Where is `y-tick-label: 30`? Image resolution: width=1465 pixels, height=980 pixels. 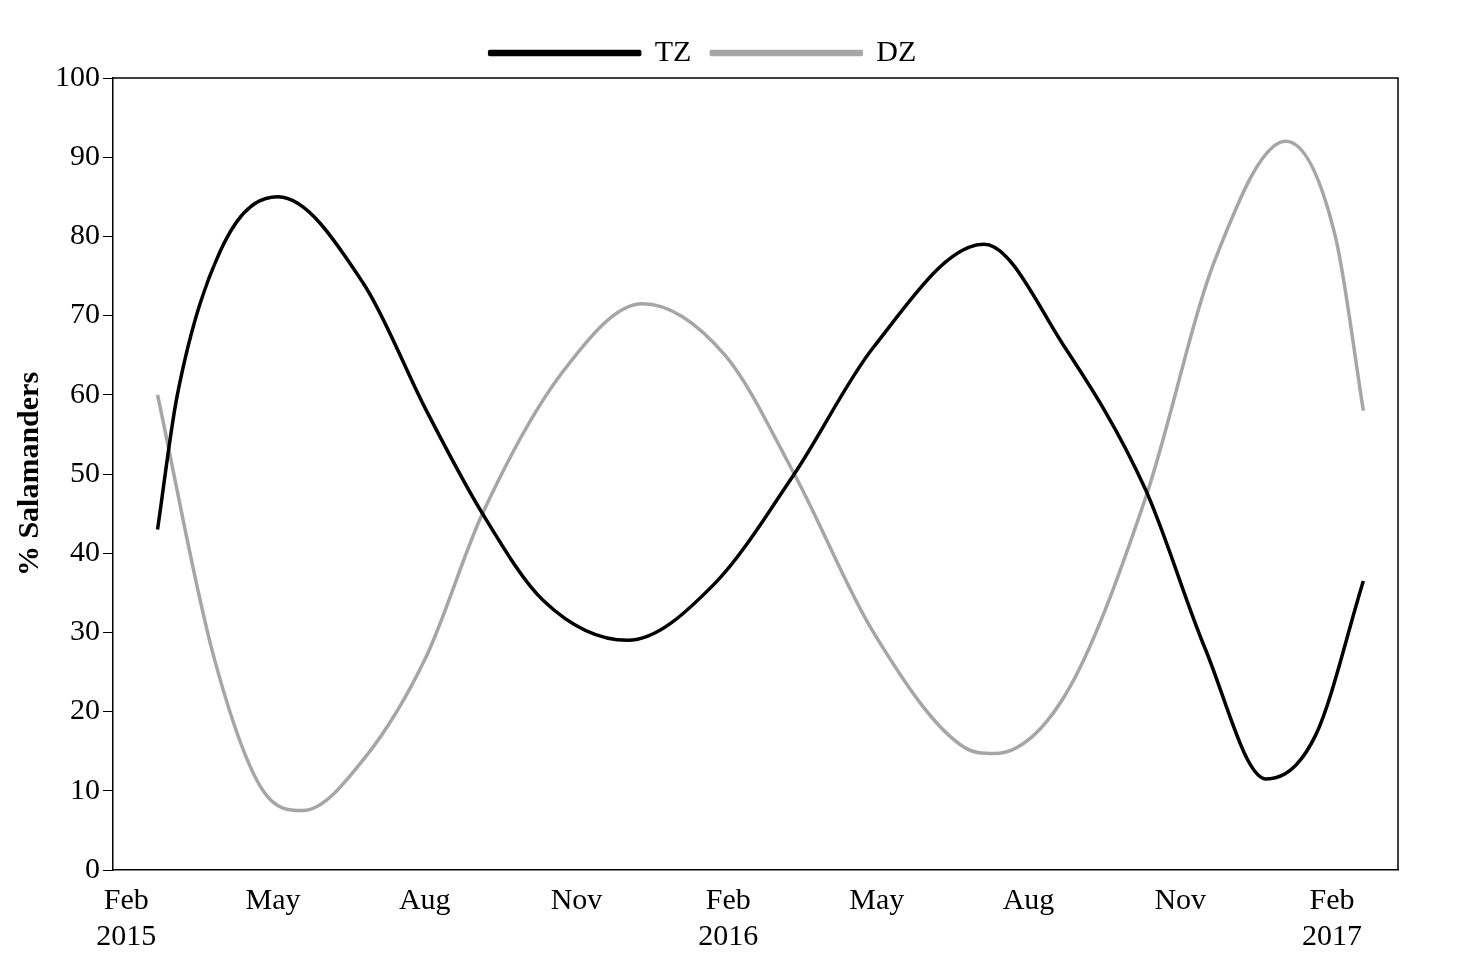 y-tick-label: 30 is located at coordinates (85, 630).